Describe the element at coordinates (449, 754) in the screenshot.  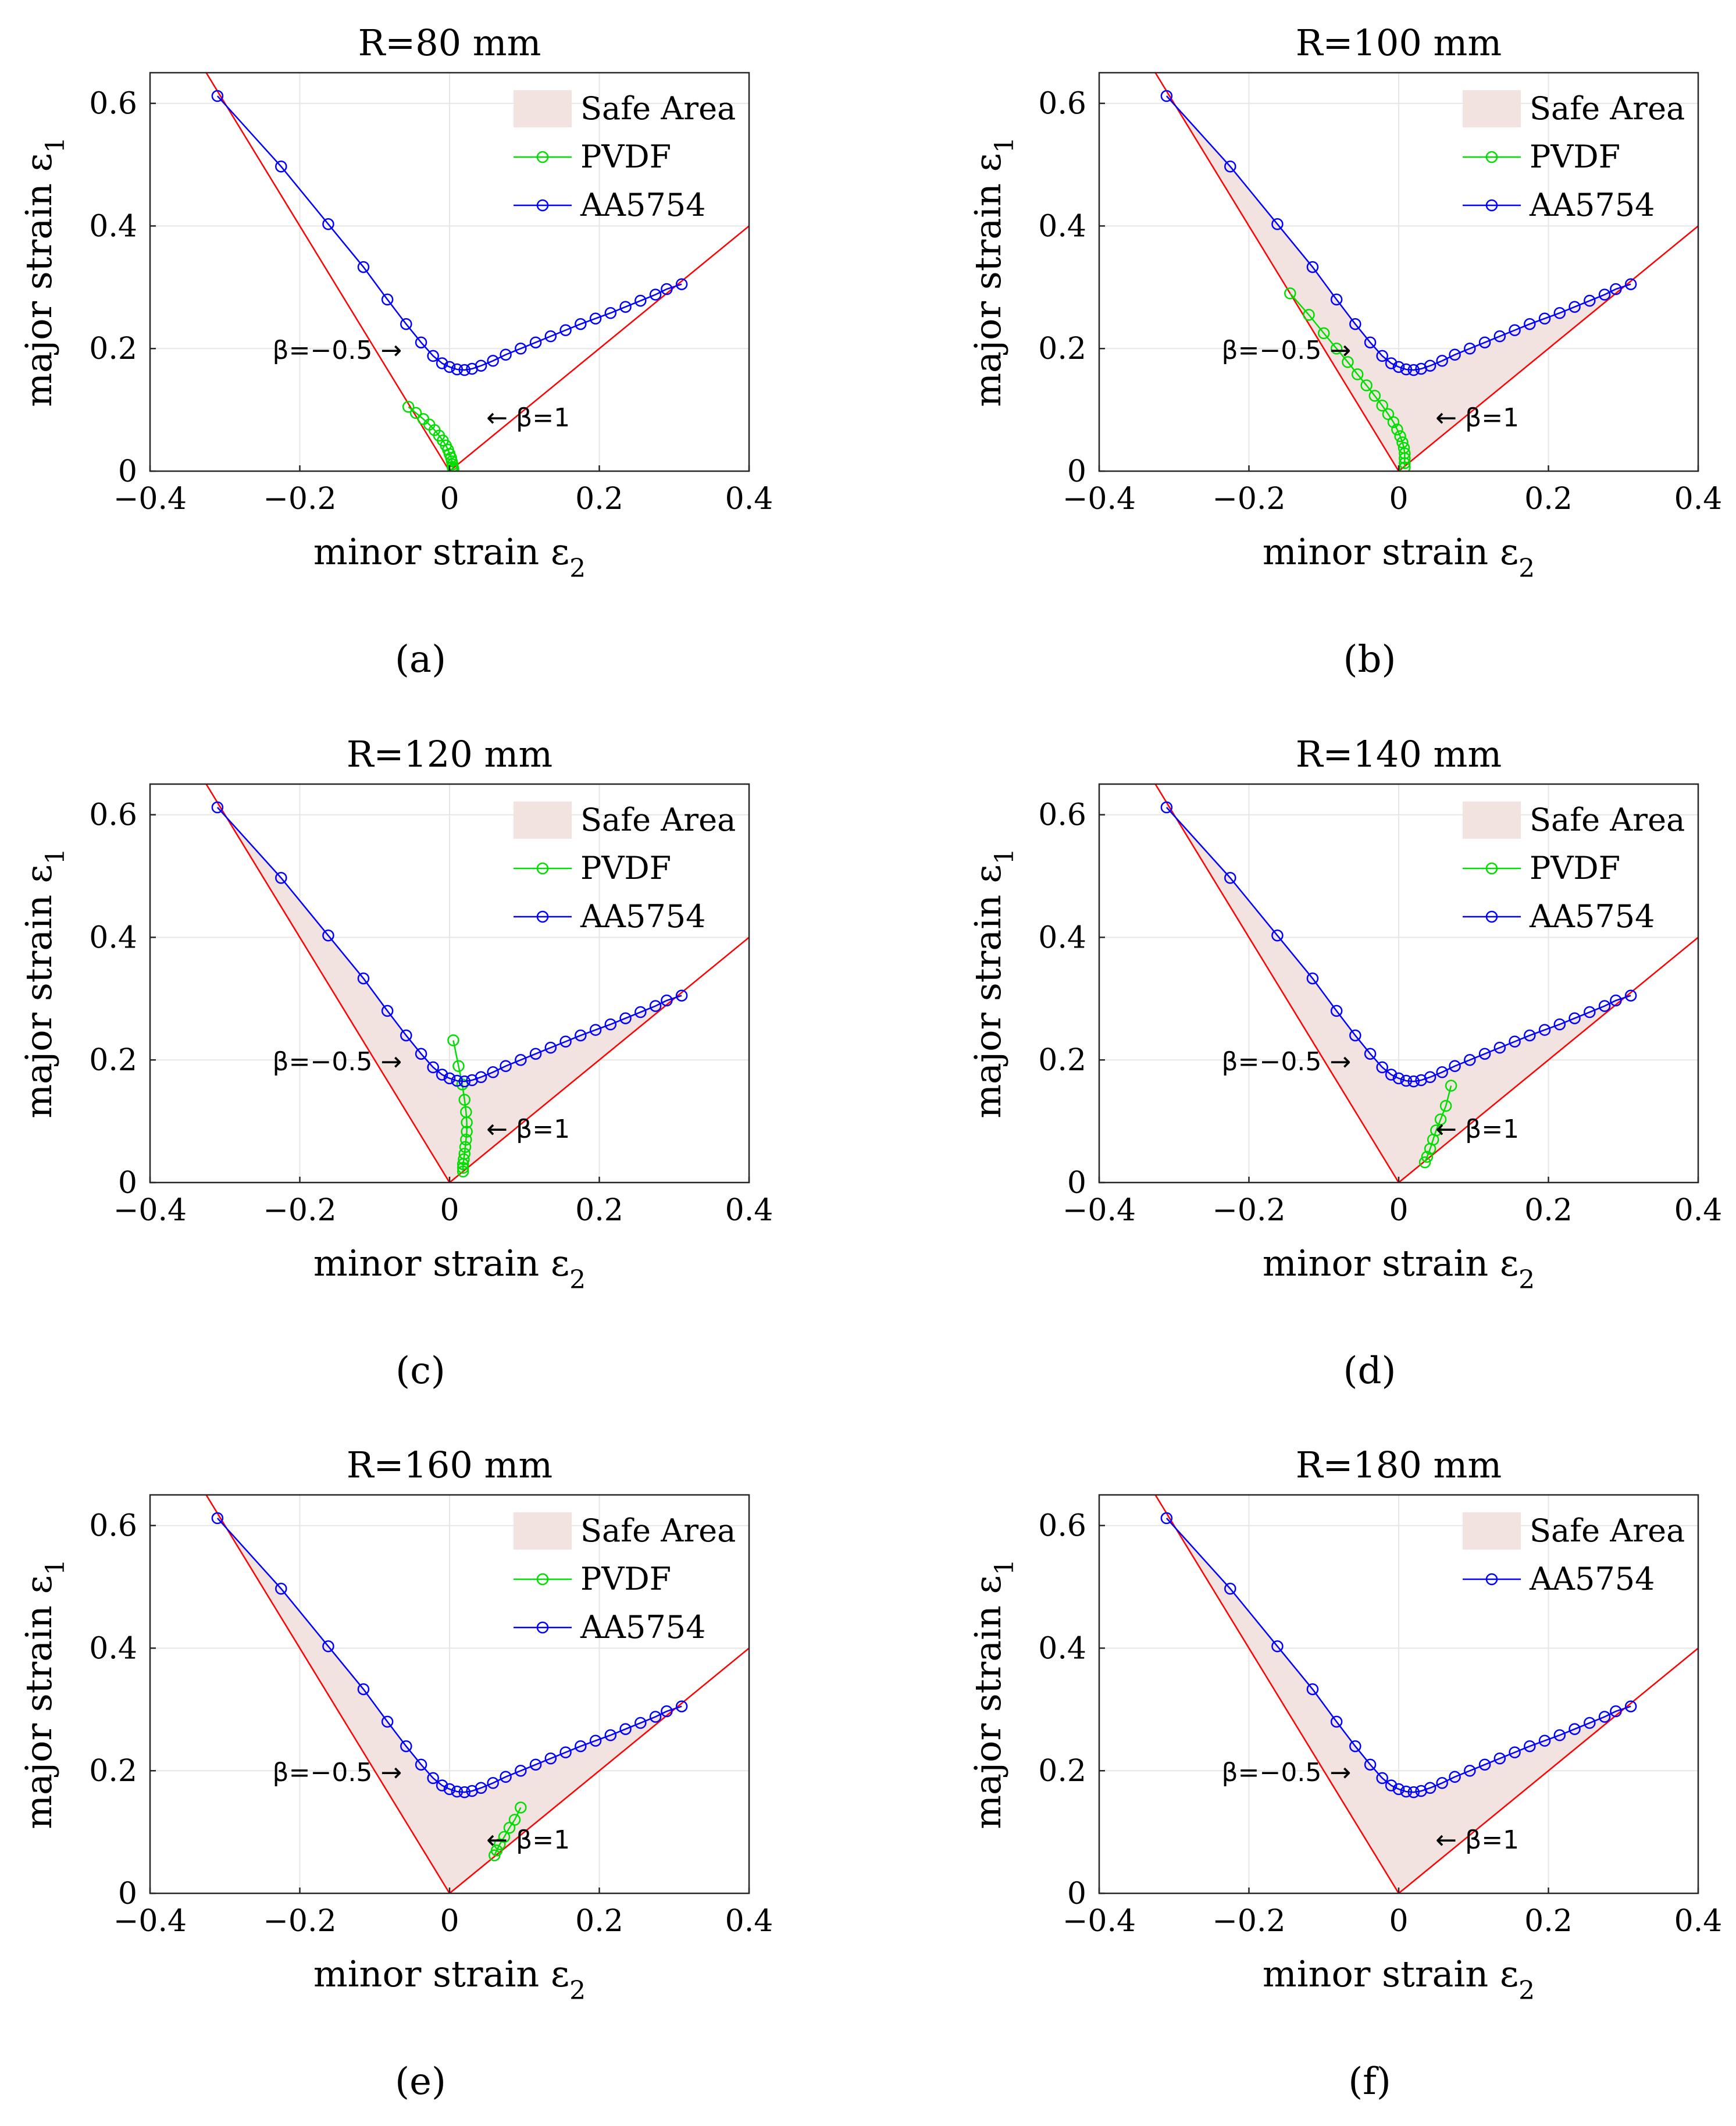
I see `panel-title: R=120 mm` at that location.